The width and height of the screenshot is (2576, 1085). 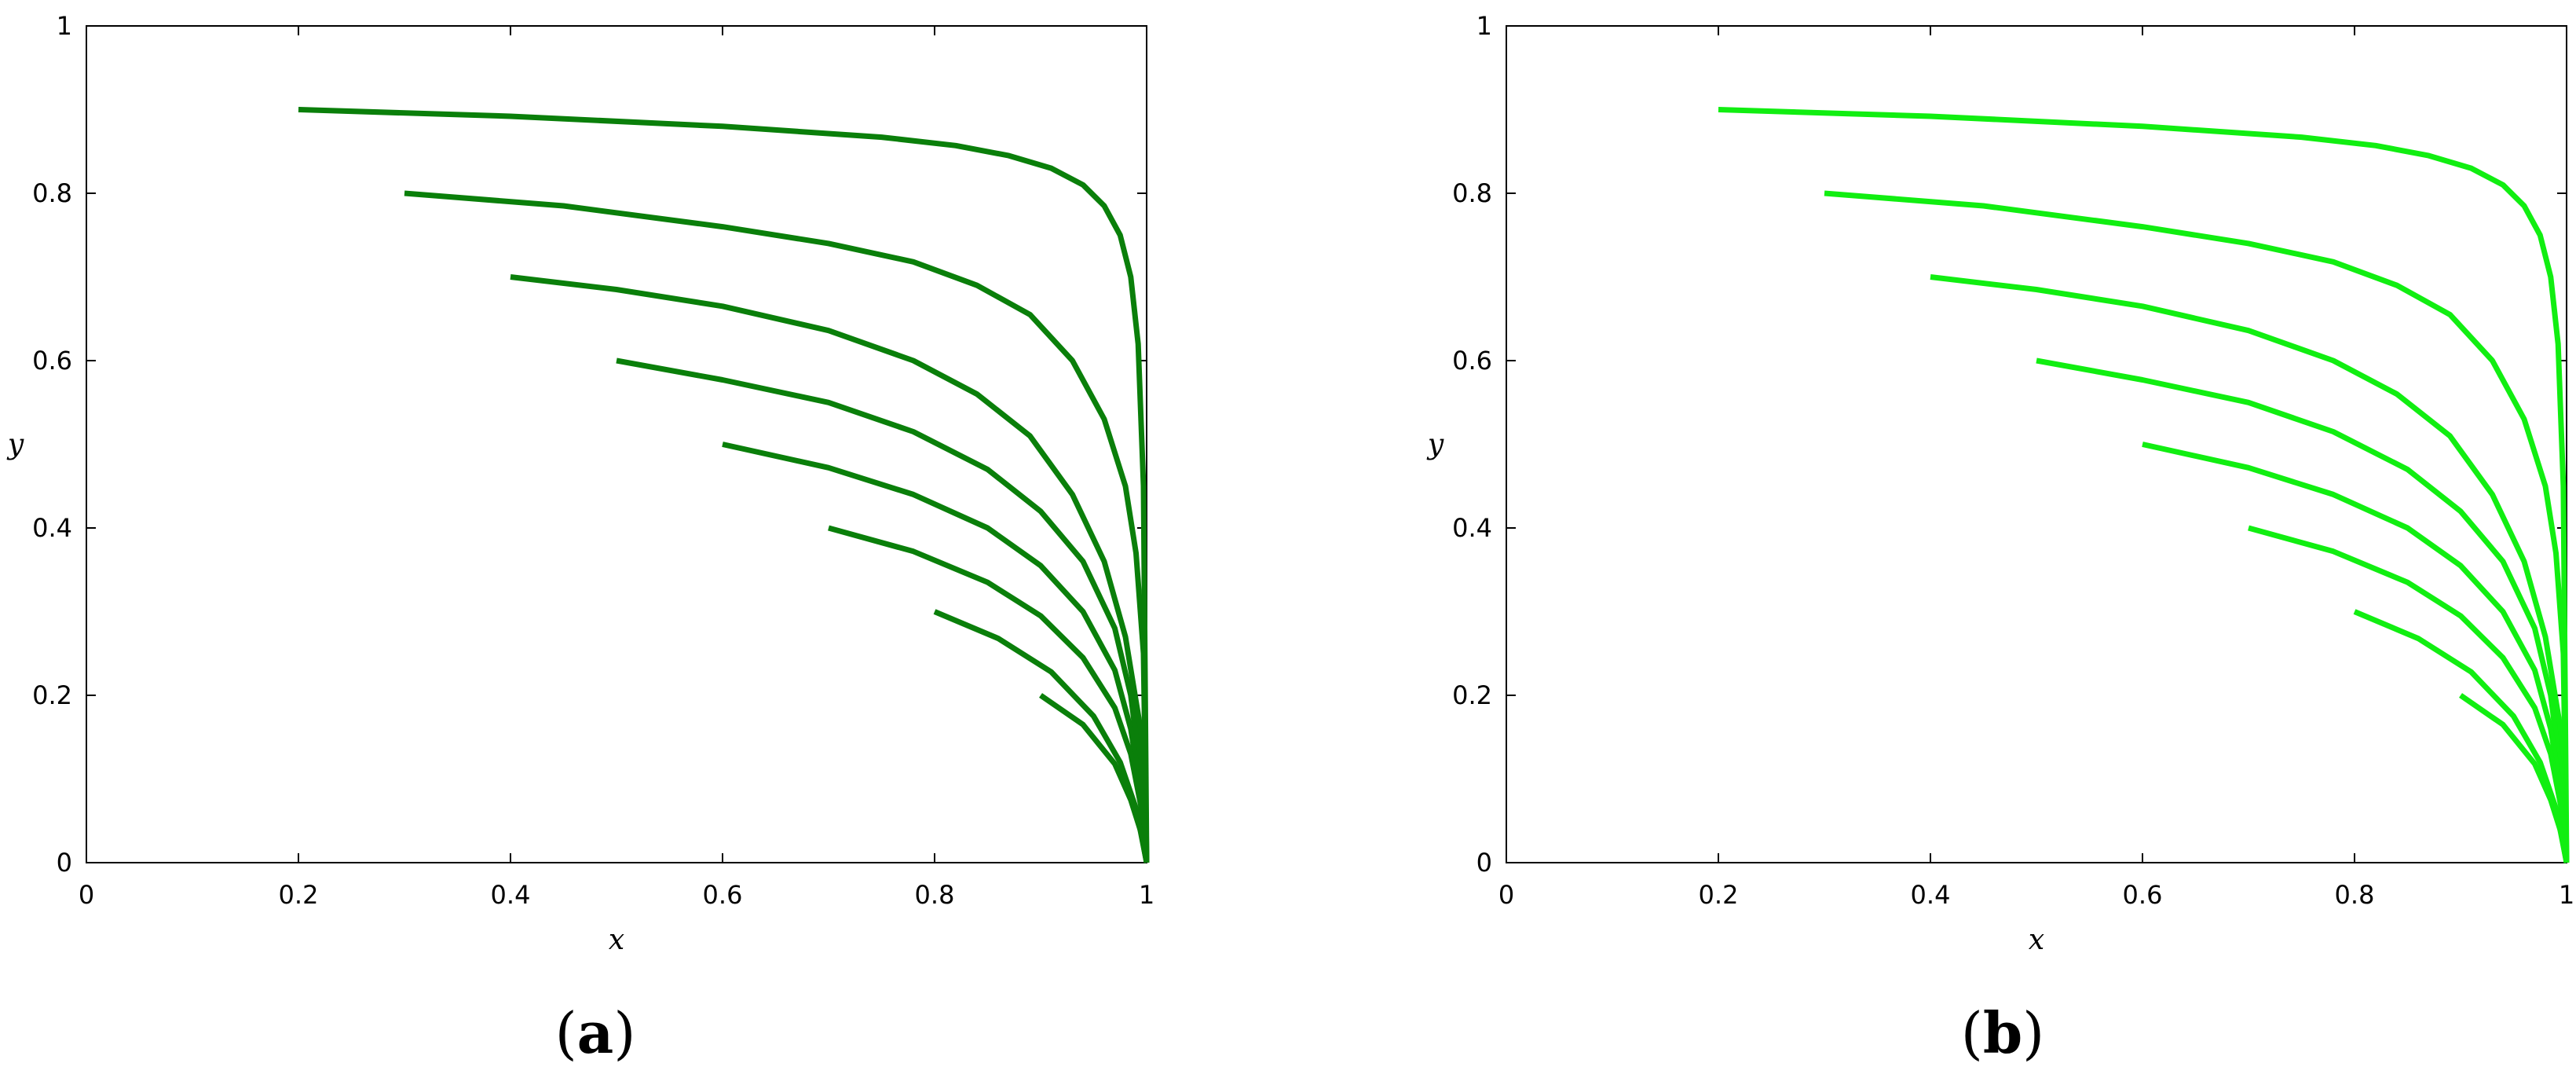 What do you see at coordinates (596, 1032) in the screenshot?
I see `panel-label-a: (a)` at bounding box center [596, 1032].